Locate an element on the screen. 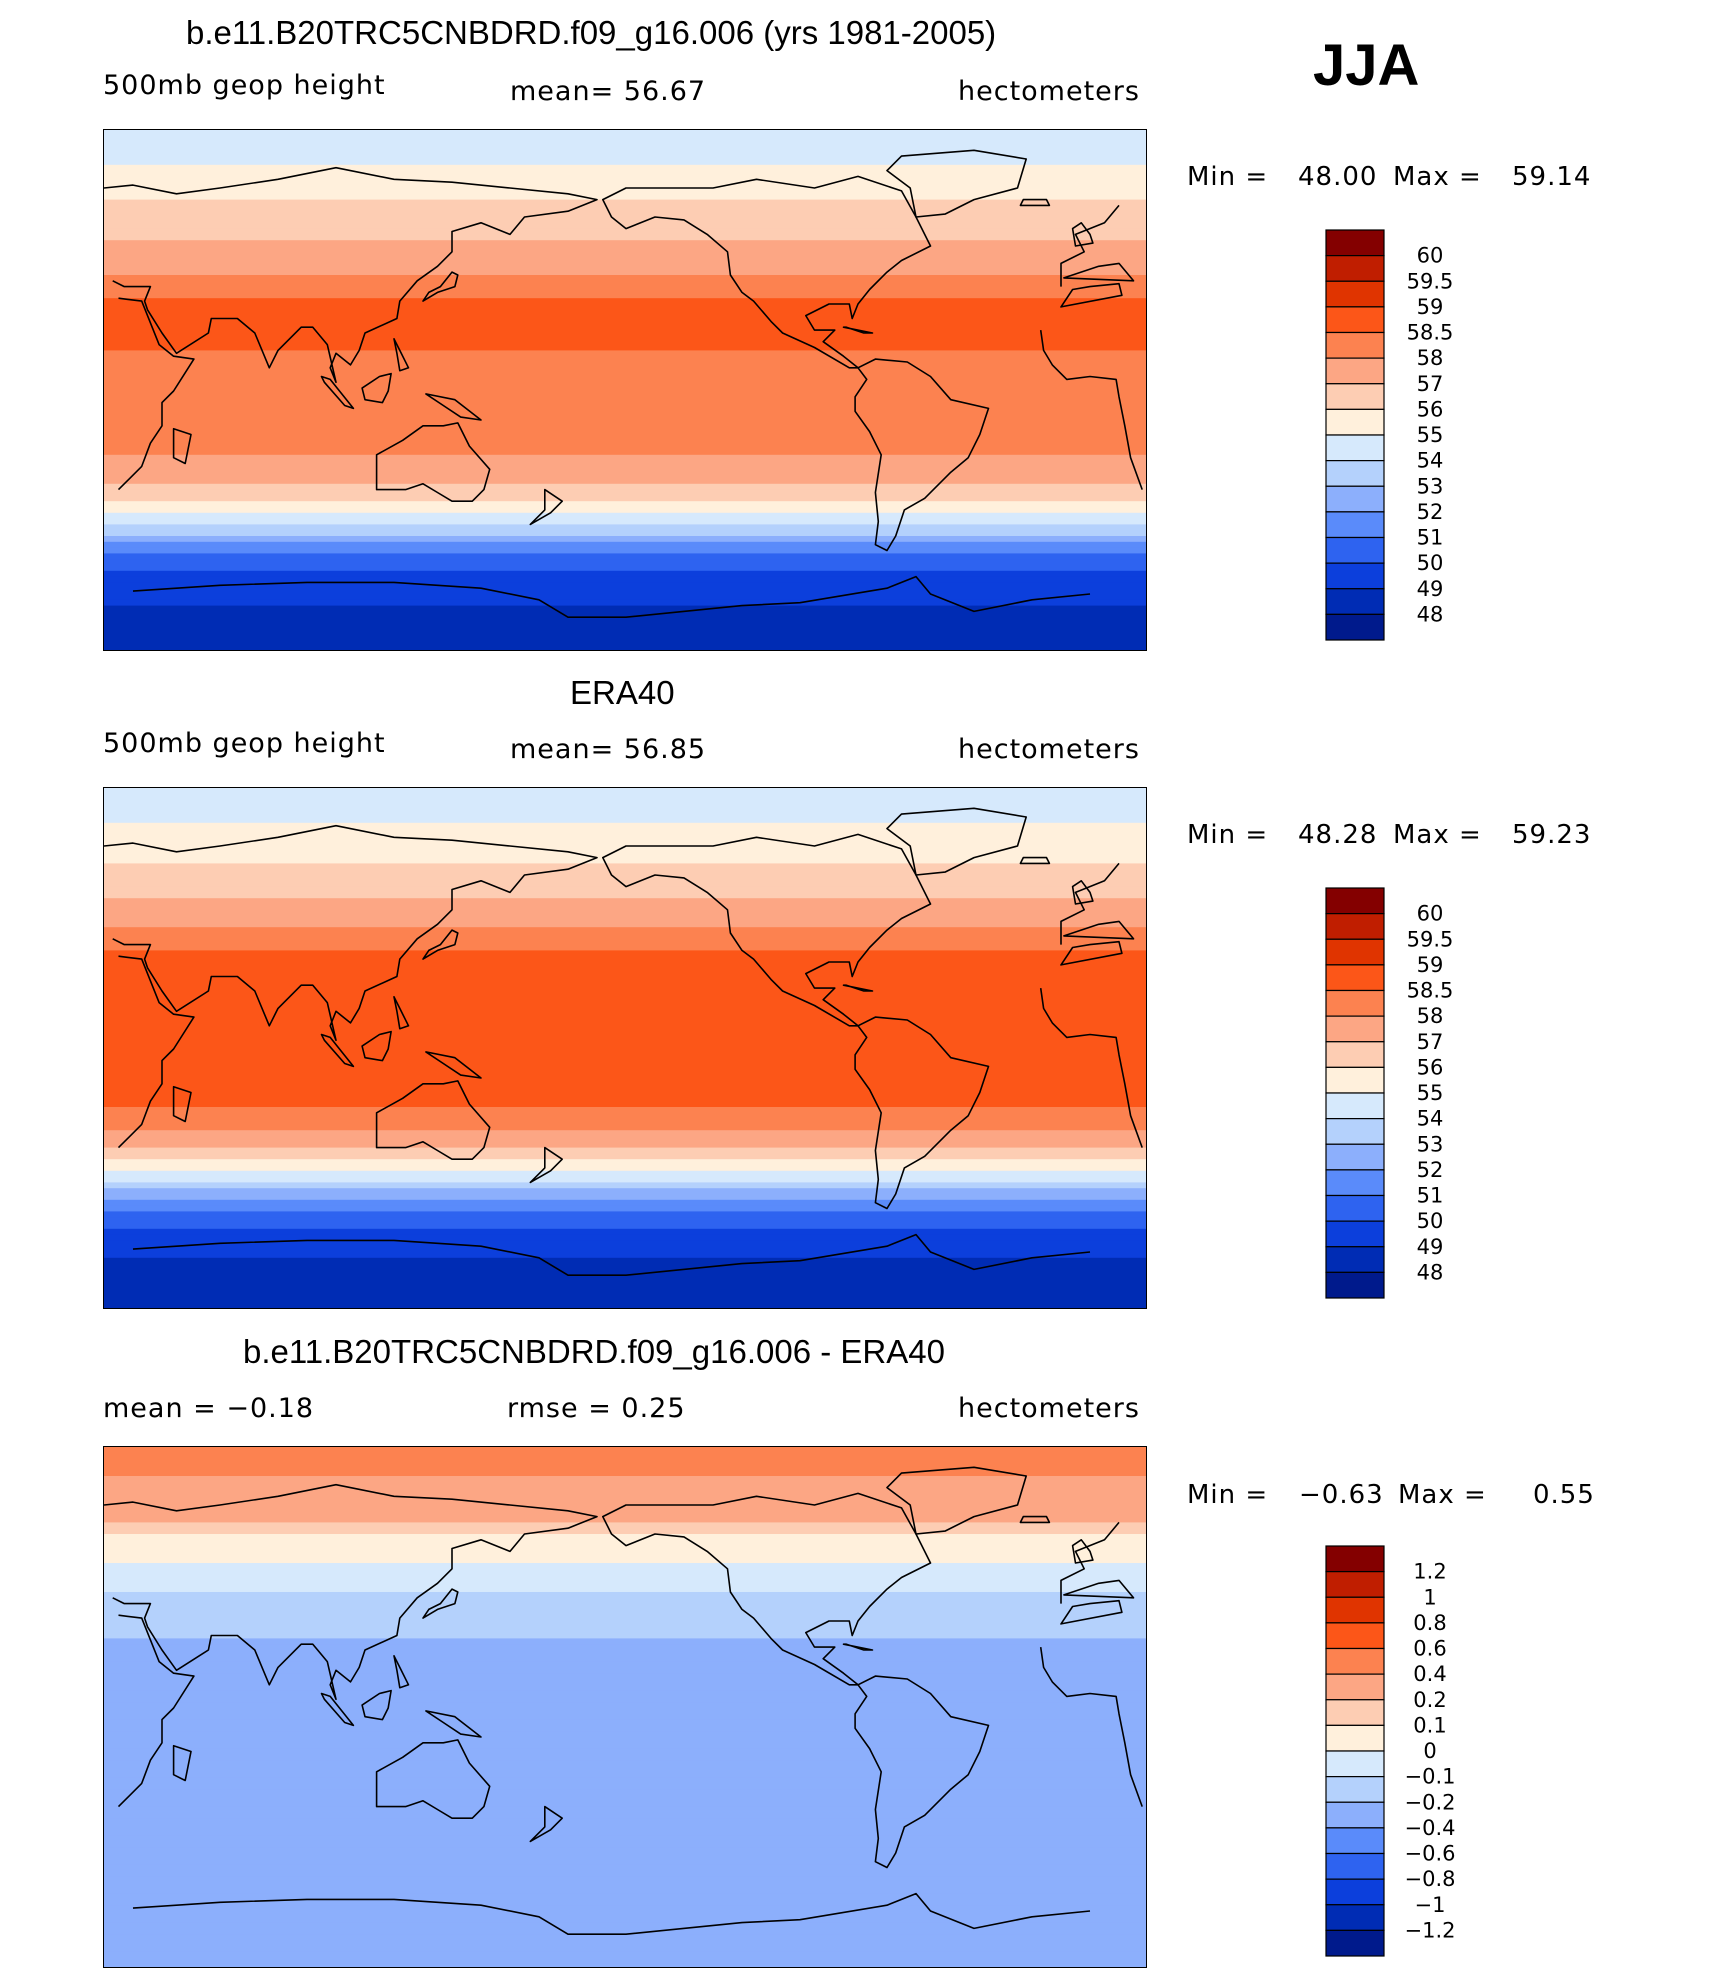 This screenshot has height=1986, width=1710. panel-2-colorbar-tick-label: 59.5 is located at coordinates (1430, 939).